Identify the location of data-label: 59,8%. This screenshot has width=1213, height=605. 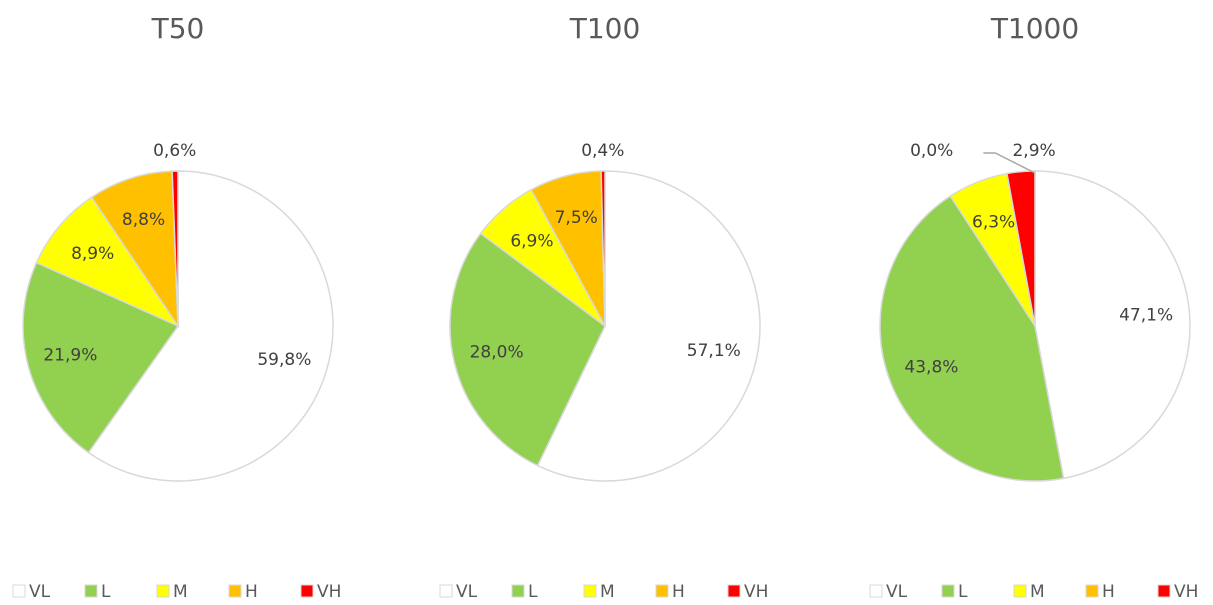
(284, 360).